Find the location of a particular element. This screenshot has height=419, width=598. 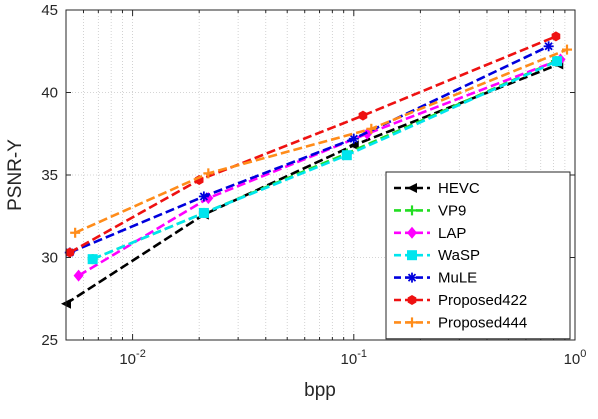

legend-label-proposed444: Proposed444 is located at coordinates (482, 322).